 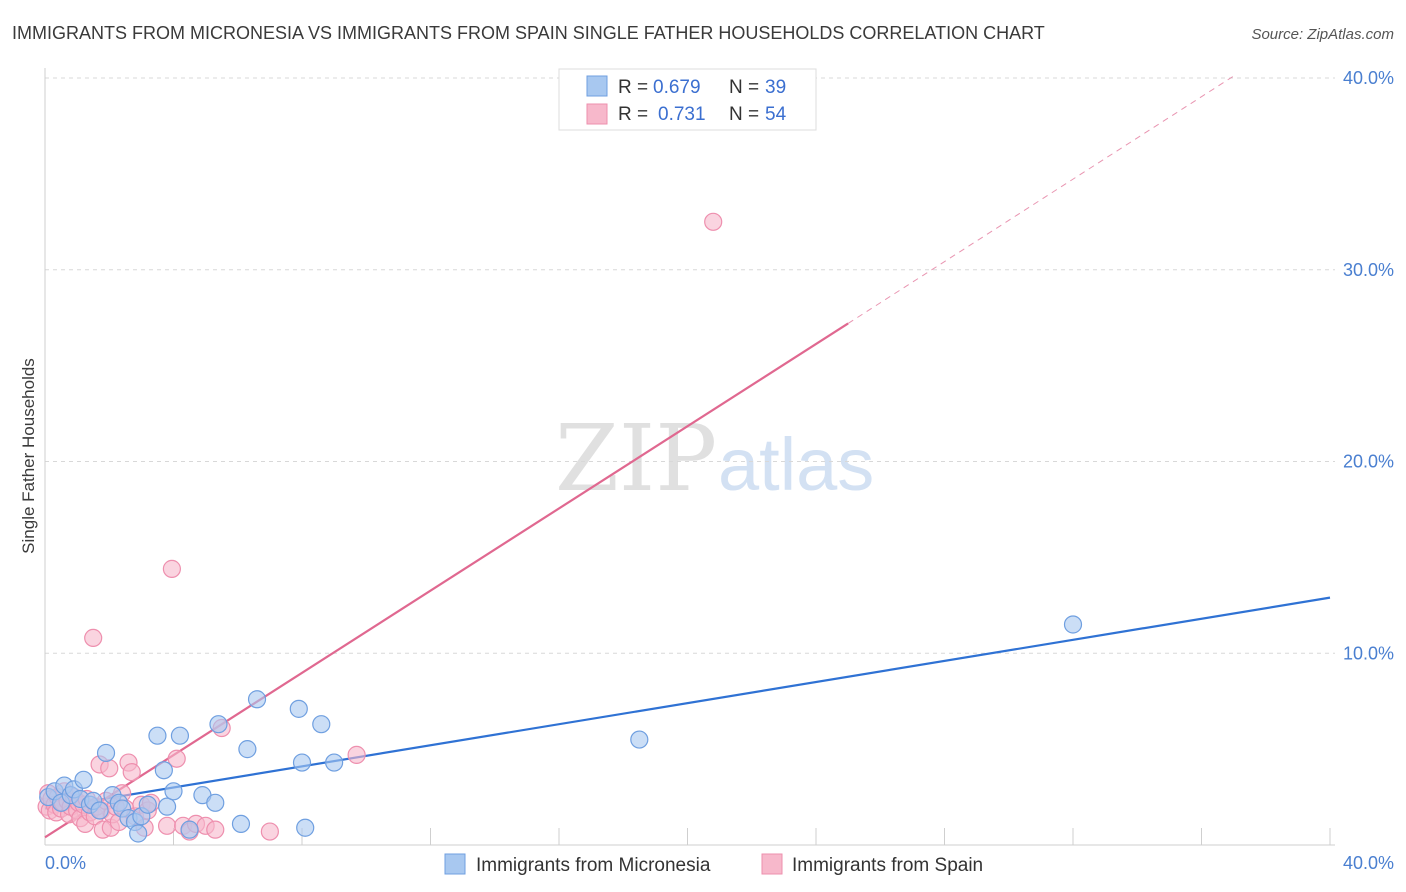 I want to click on legend-n-value-spain: 54, so click(x=776, y=114).